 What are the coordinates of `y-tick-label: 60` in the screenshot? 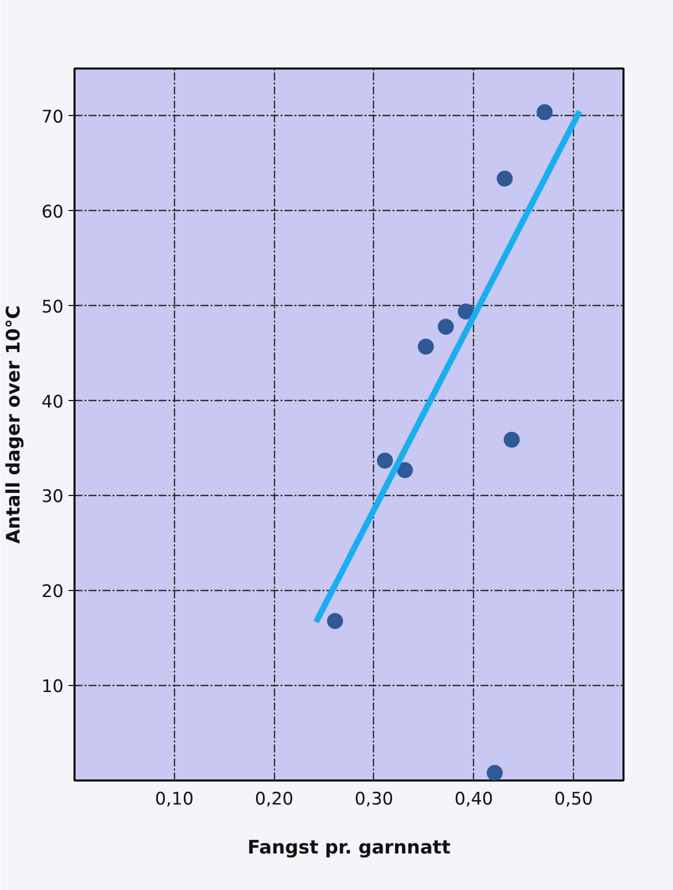 It's located at (52, 212).